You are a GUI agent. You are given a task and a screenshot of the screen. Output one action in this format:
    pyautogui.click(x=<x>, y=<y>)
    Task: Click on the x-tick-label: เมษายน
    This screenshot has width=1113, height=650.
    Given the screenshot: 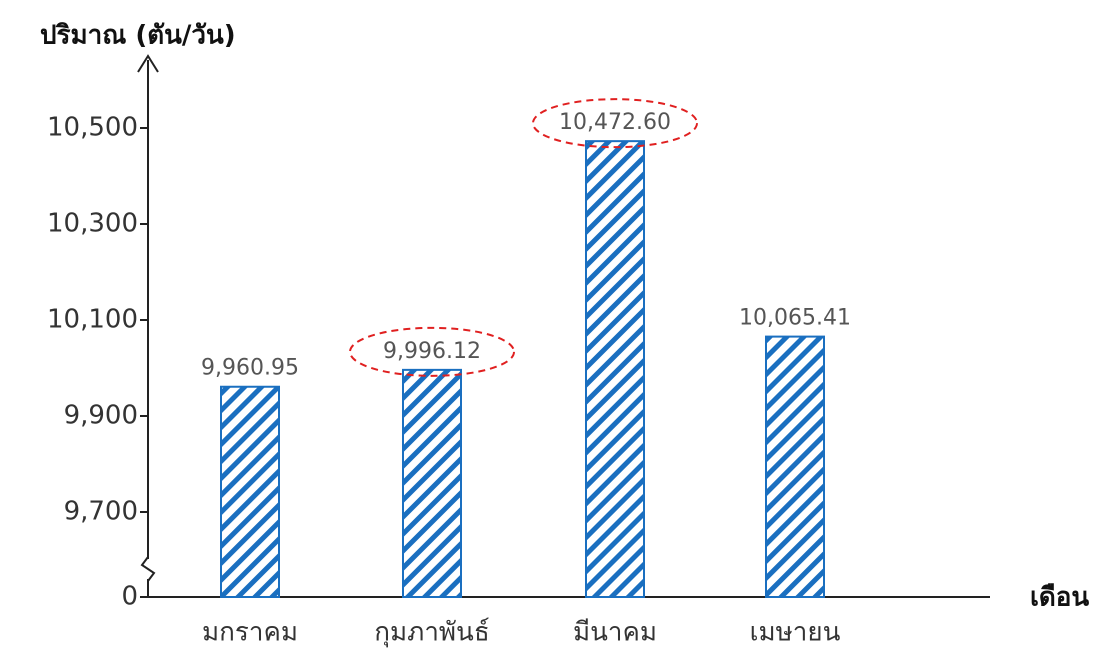 What is the action you would take?
    pyautogui.click(x=795, y=633)
    